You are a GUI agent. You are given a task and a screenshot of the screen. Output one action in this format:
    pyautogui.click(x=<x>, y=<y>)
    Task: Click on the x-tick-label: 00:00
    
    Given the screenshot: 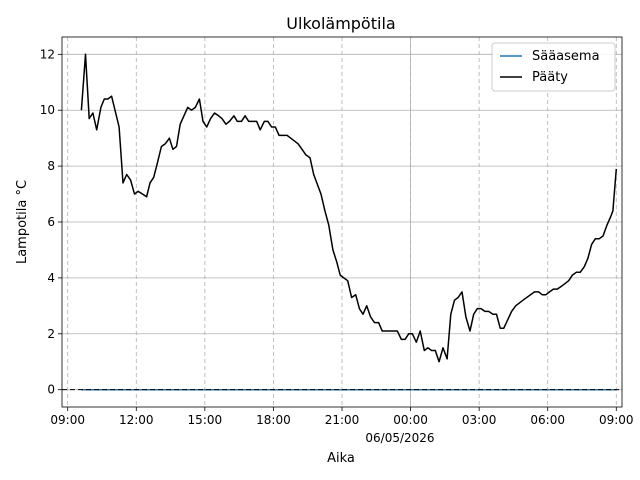 What is the action you would take?
    pyautogui.click(x=410, y=420)
    